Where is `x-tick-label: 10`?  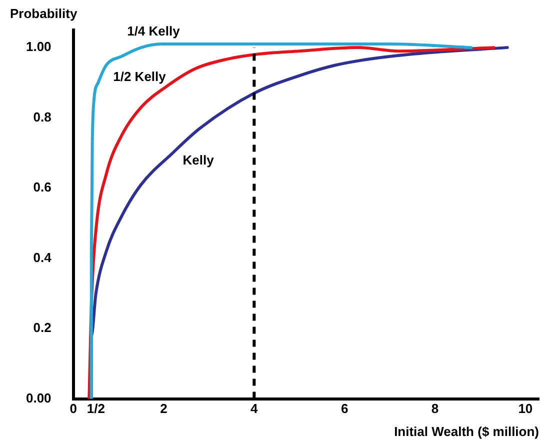 x-tick-label: 10 is located at coordinates (525, 408).